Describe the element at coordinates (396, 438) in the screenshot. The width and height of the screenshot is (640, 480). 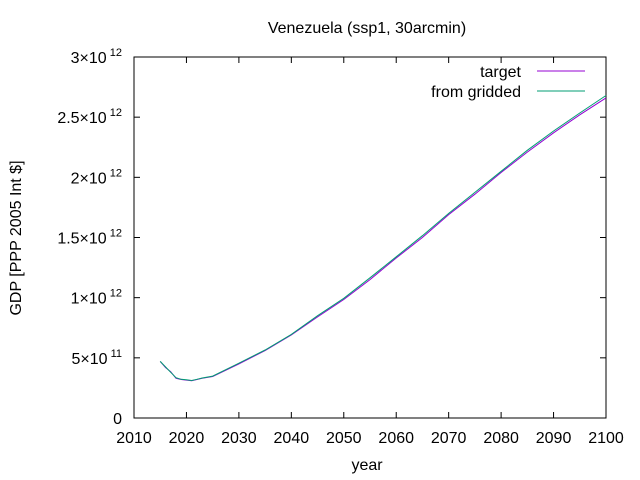
I see `x-tick-label: 2060` at that location.